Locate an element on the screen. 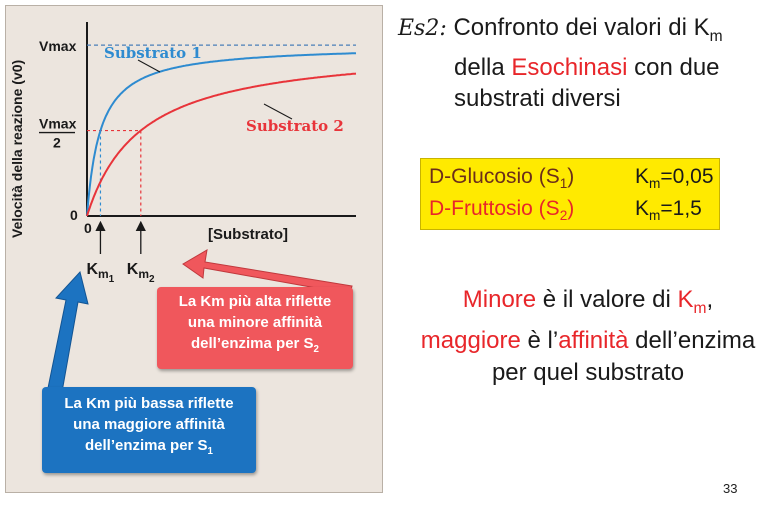 The image size is (784, 525). conclusion-l1-end: , is located at coordinates (710, 299).